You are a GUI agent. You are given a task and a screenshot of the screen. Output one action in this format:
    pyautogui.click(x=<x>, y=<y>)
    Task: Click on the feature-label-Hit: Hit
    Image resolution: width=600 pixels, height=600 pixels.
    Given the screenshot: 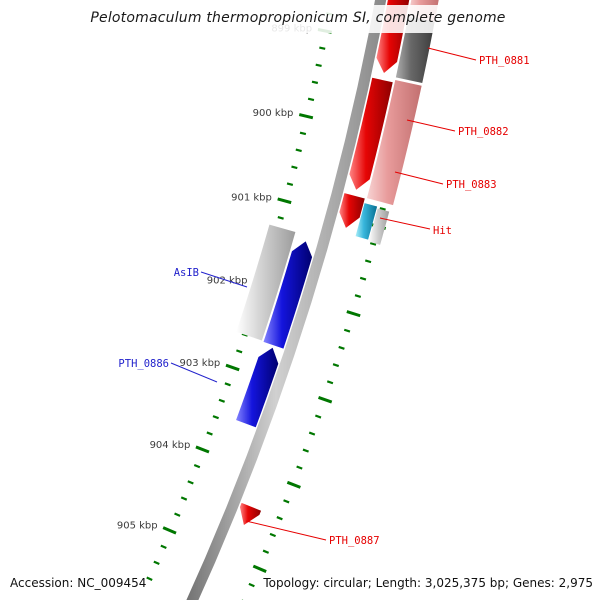 What is the action you would take?
    pyautogui.click(x=442, y=231)
    